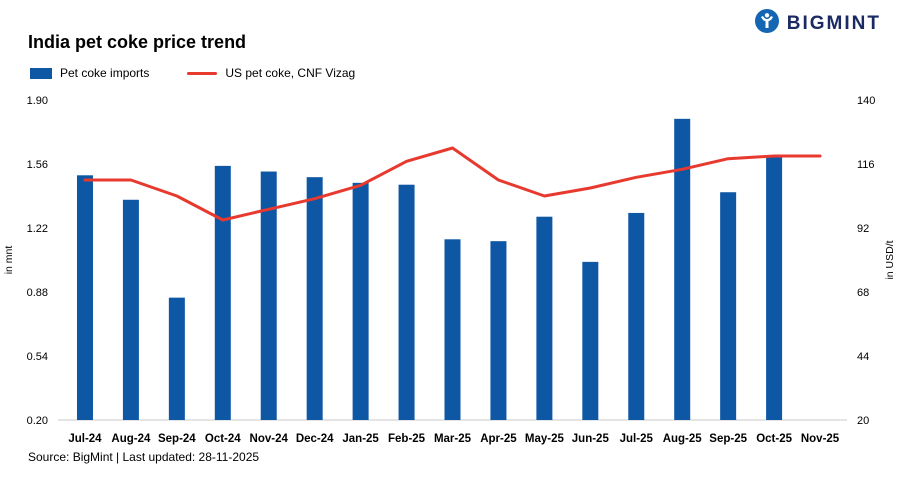  Describe the element at coordinates (37, 357) in the screenshot. I see `svg-text: 0.54` at that location.